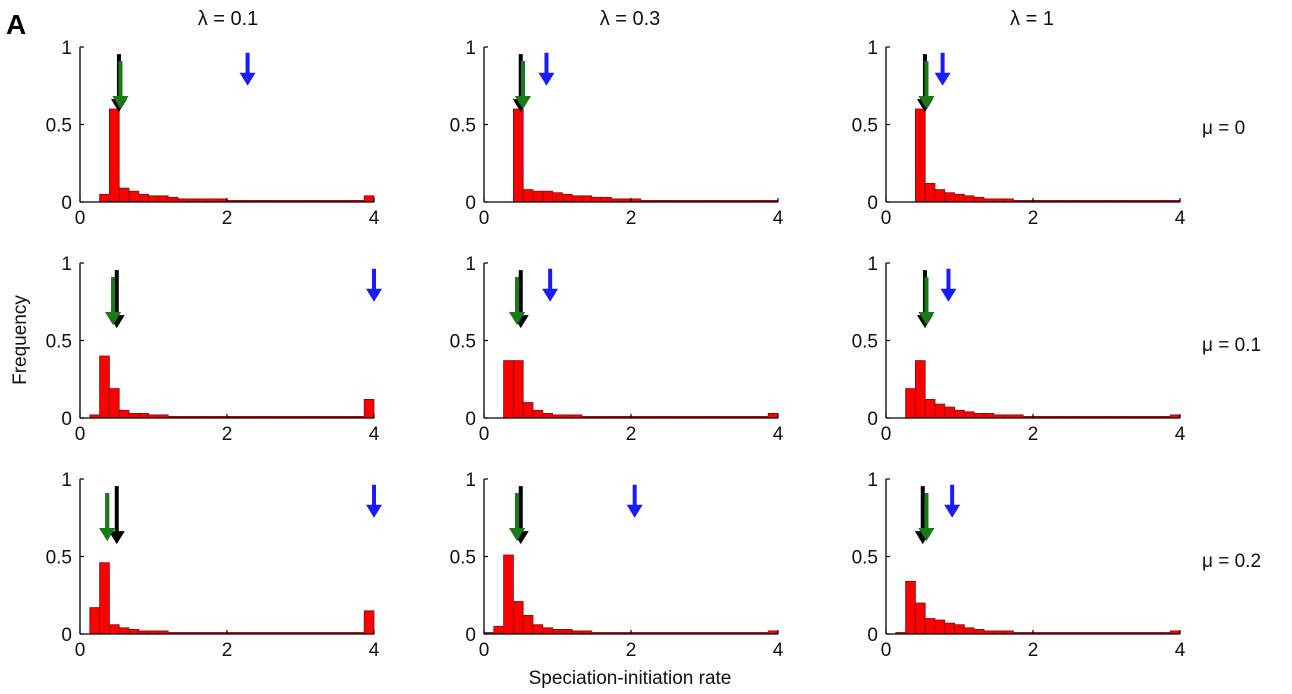  Describe the element at coordinates (228, 19) in the screenshot. I see `column-label-1: λ = 0.1` at that location.